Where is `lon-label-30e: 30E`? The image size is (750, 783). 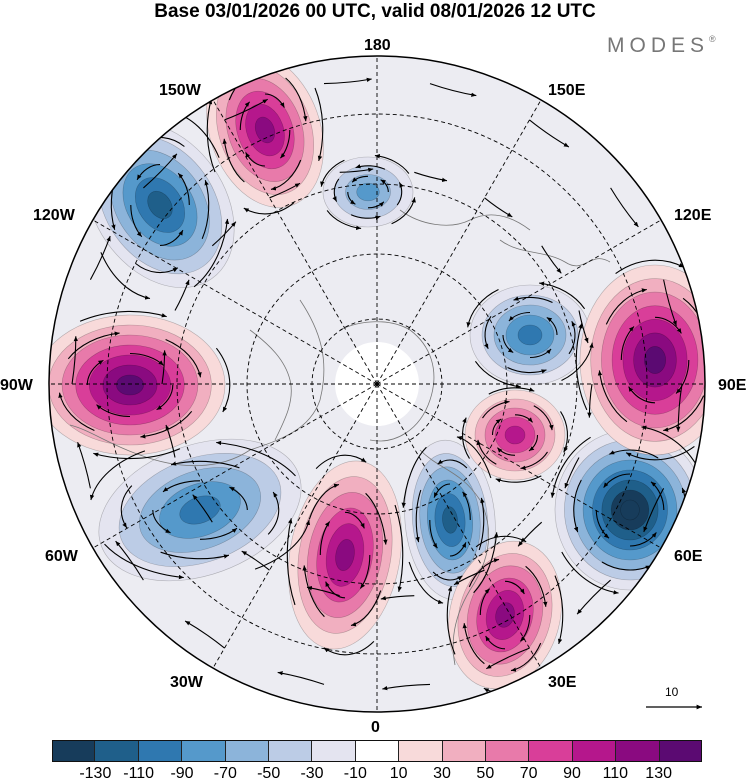
lon-label-30e: 30E is located at coordinates (562, 682).